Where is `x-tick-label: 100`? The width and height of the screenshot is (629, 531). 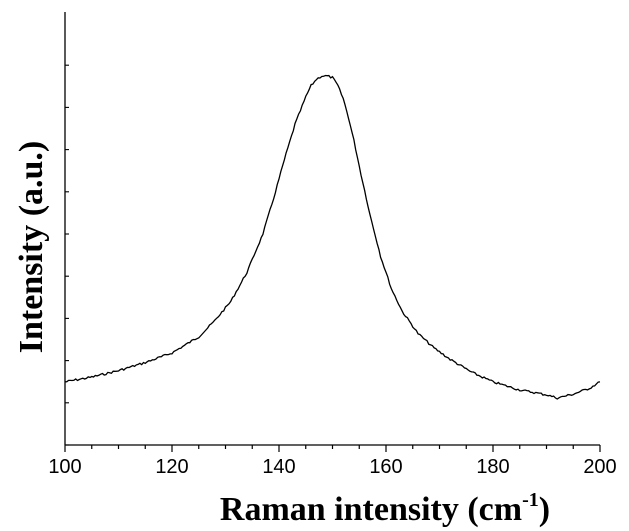
x-tick-label: 100 is located at coordinates (64, 467).